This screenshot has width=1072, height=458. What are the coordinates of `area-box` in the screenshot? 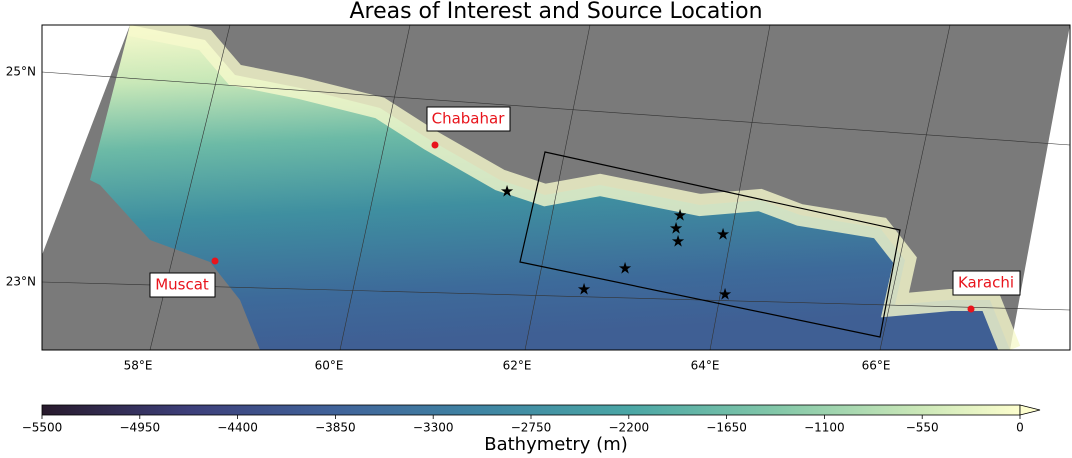 It's located at (710, 244).